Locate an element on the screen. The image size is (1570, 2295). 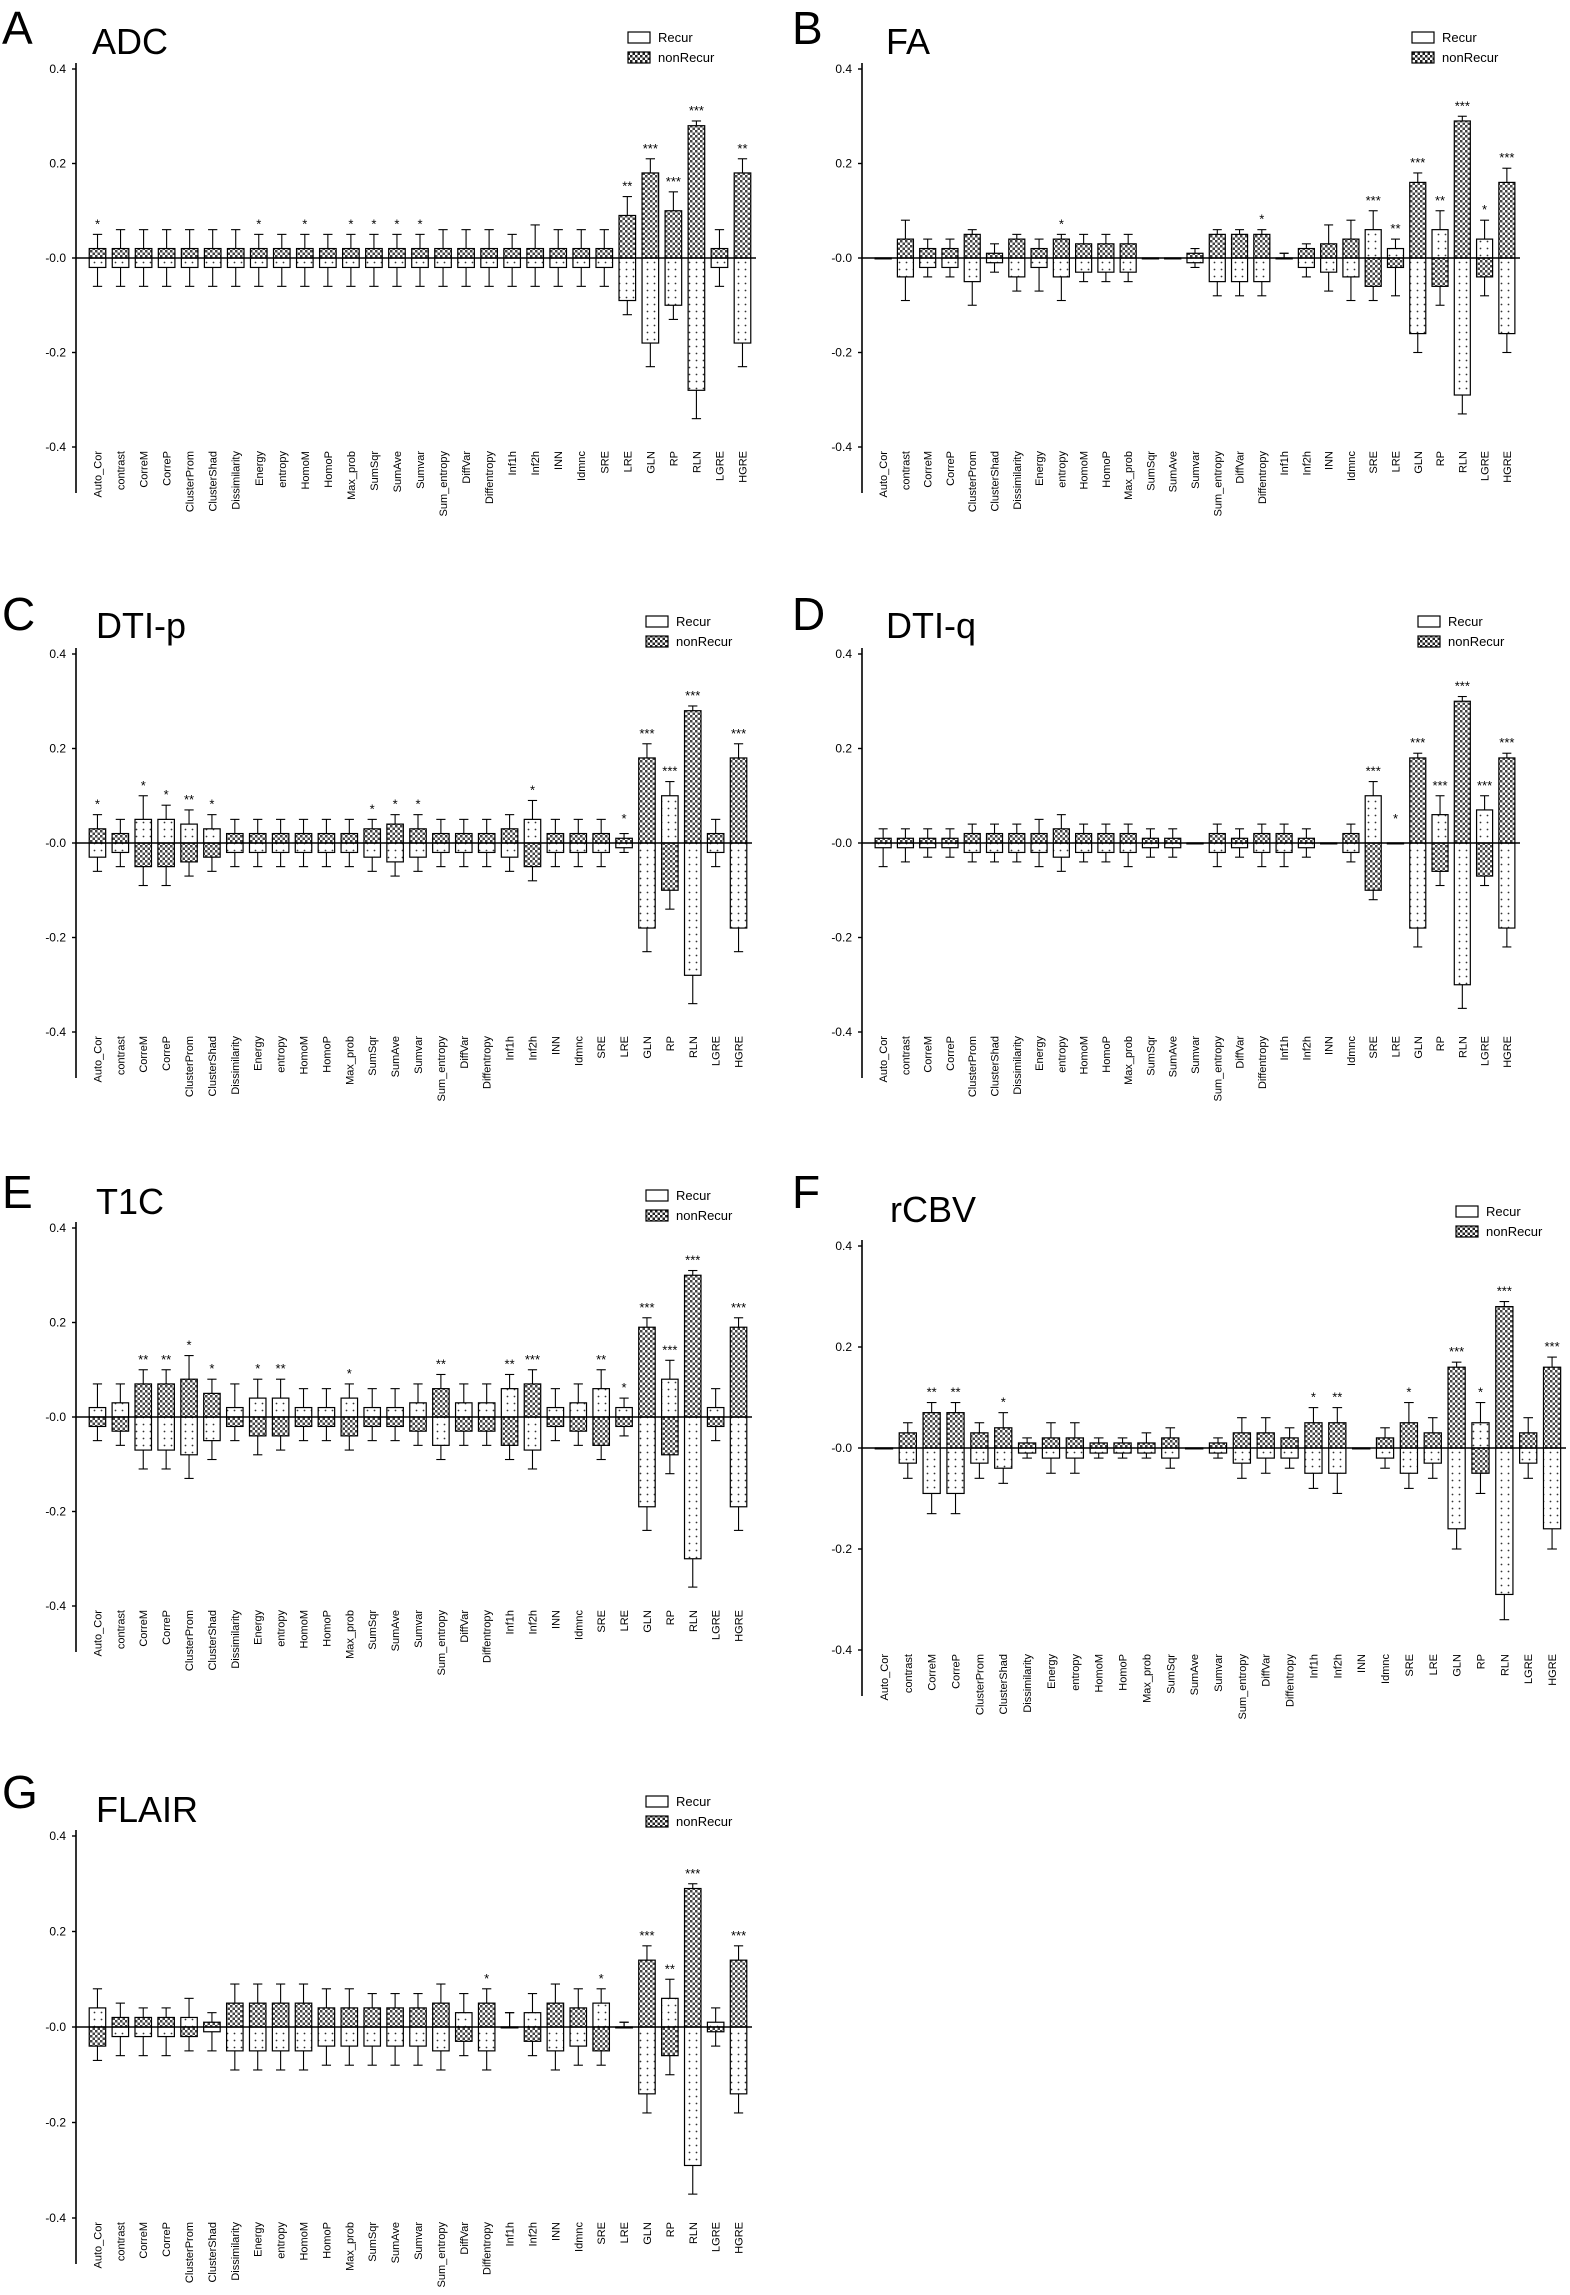
x-tick-label: Max_prob is located at coordinates (352, 475).